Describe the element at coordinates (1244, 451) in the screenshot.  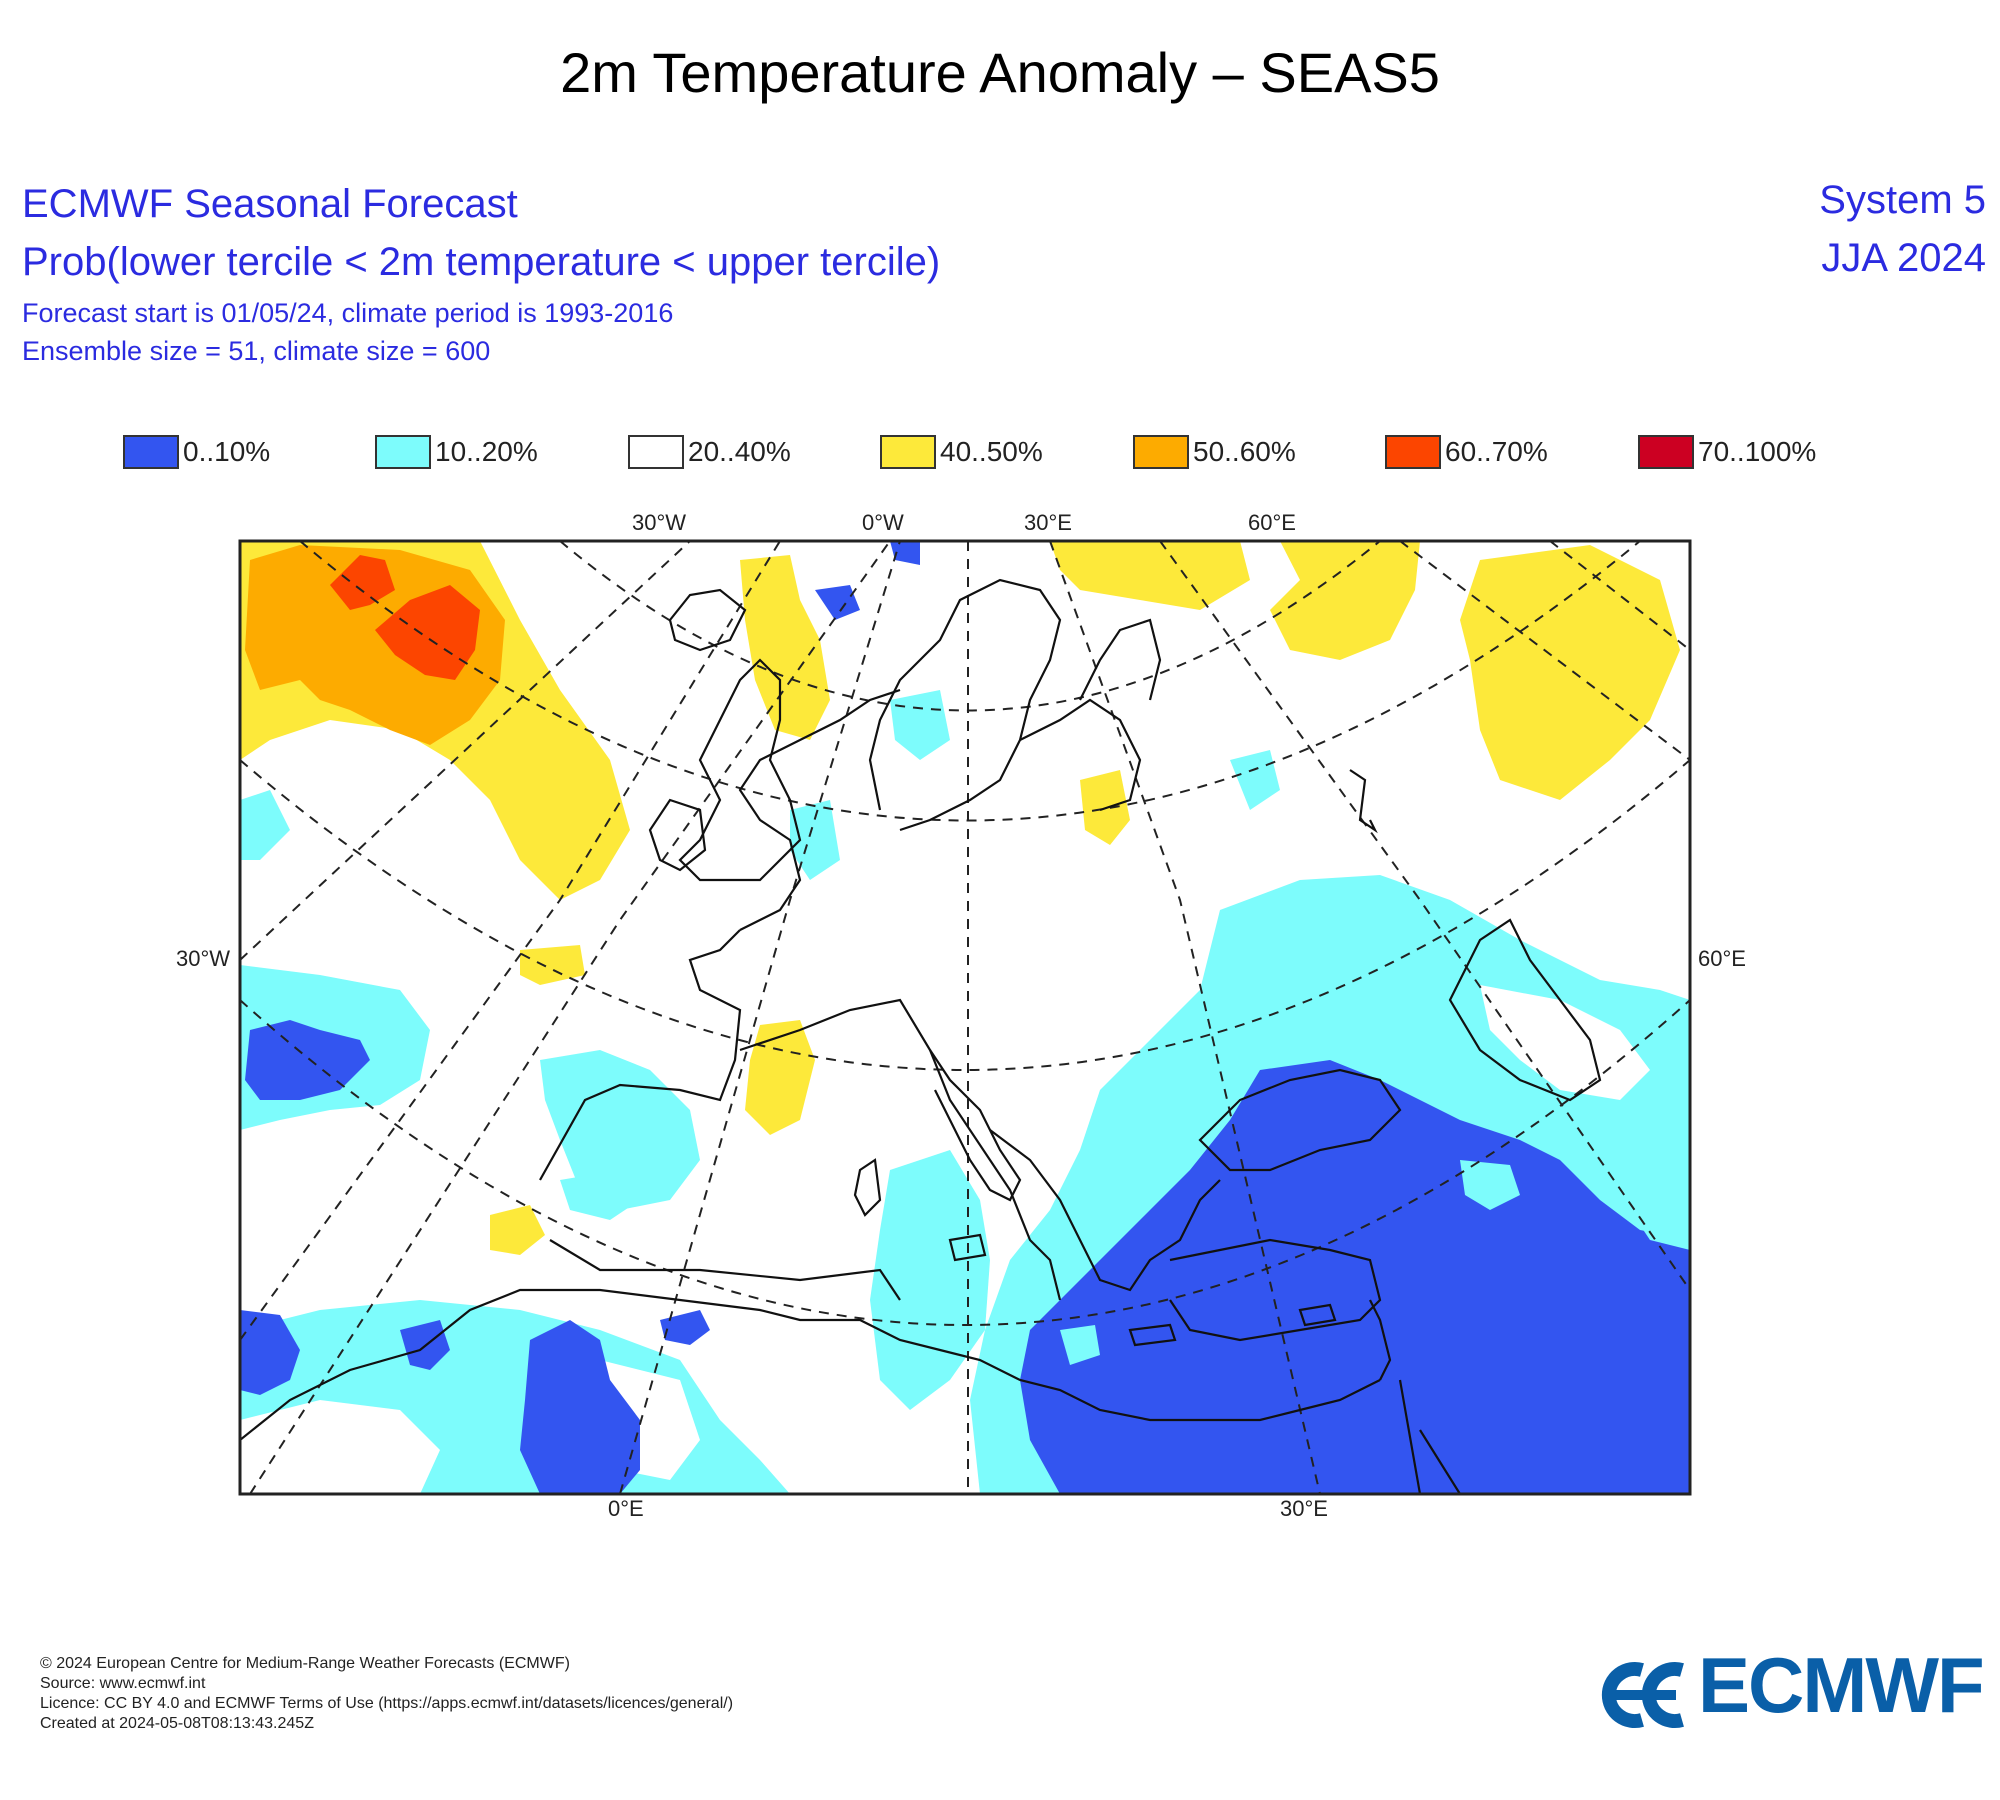
I see `legend-label: 50..60%` at that location.